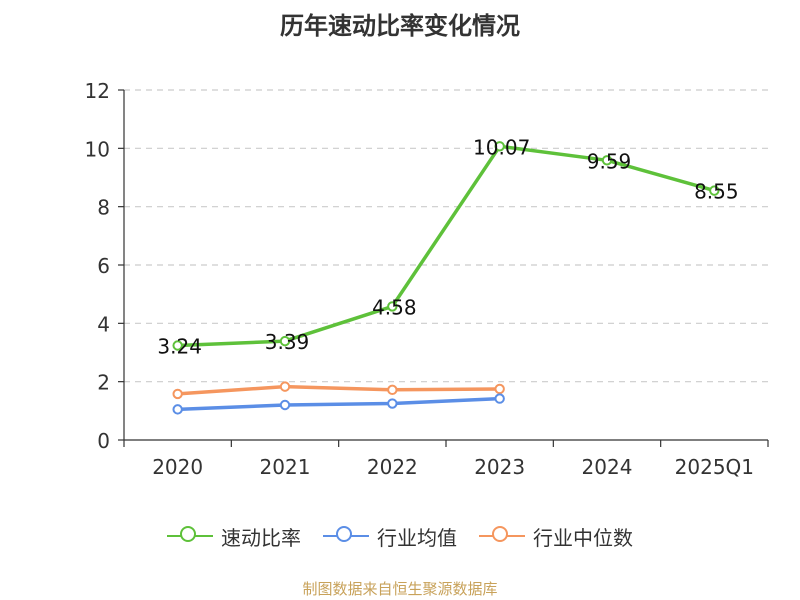  Describe the element at coordinates (177, 467) in the screenshot. I see `x-tick-label: 2020` at that location.